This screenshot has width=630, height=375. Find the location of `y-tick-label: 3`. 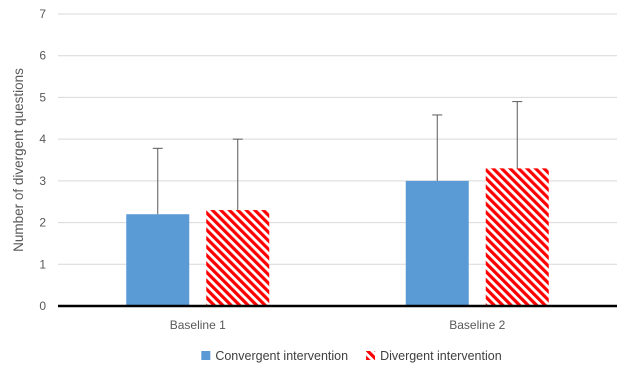

y-tick-label: 3 is located at coordinates (42, 181).